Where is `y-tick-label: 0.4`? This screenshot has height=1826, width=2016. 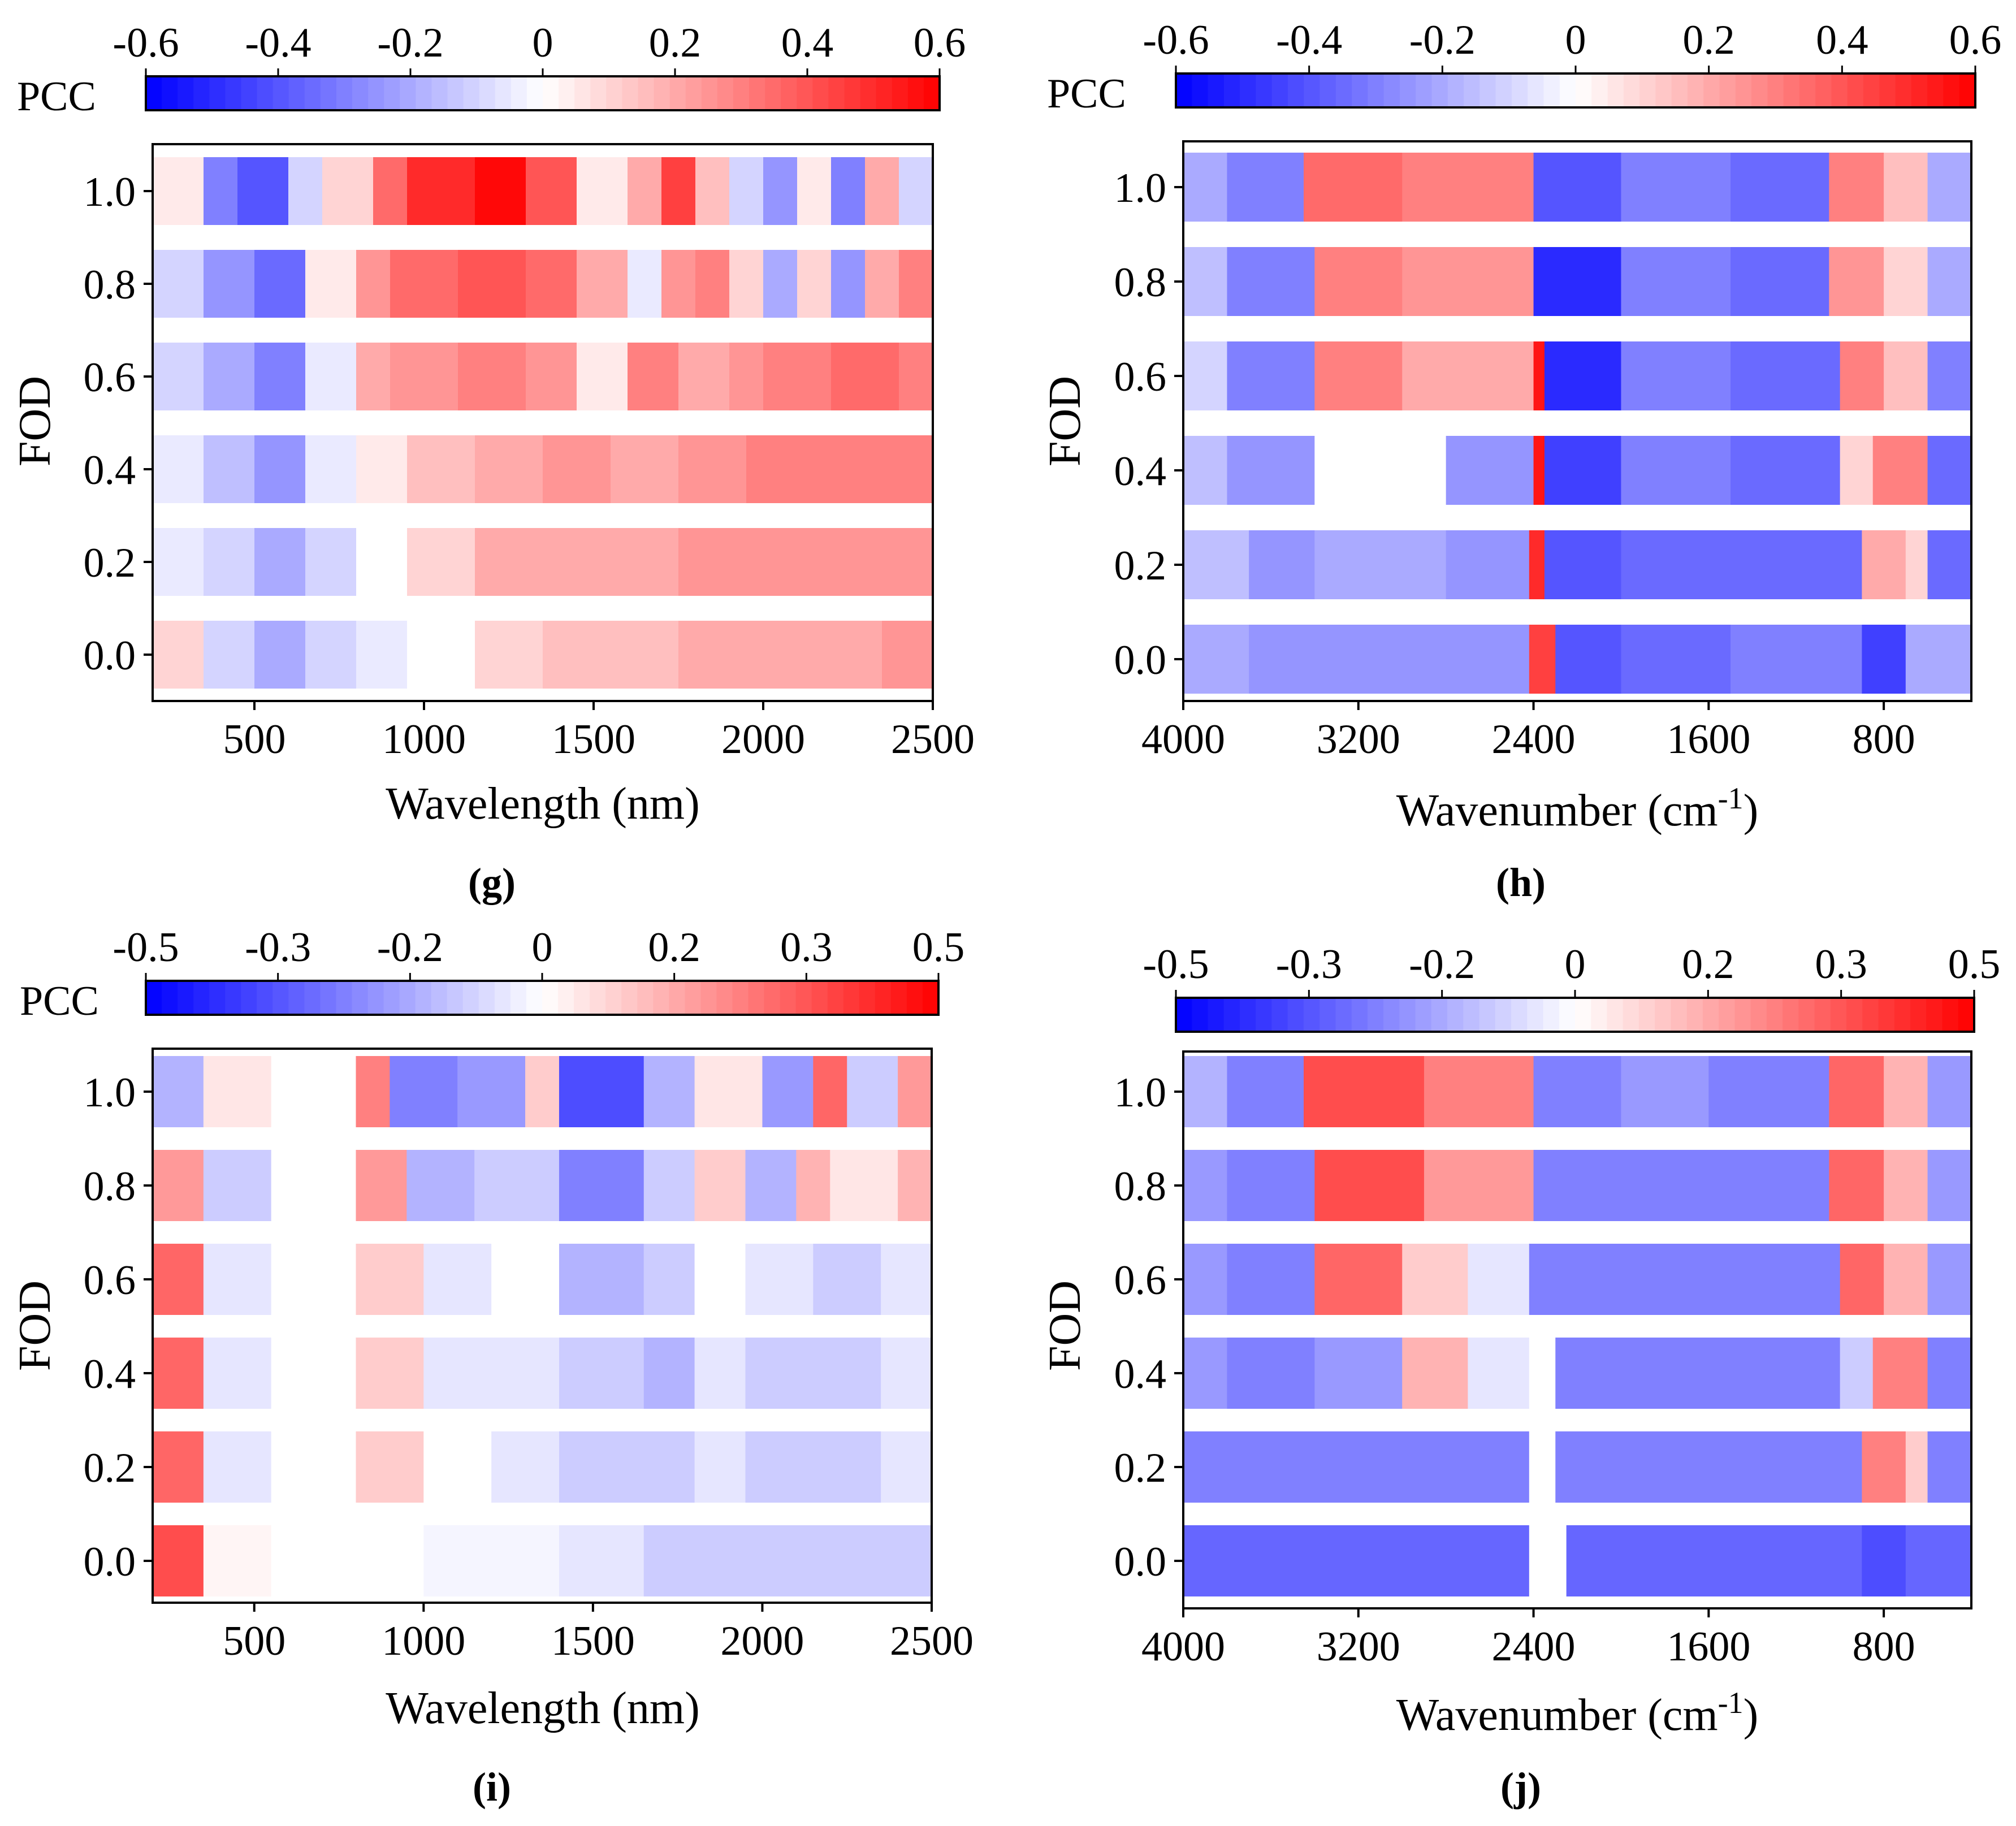
y-tick-label: 0.4 is located at coordinates (1140, 471).